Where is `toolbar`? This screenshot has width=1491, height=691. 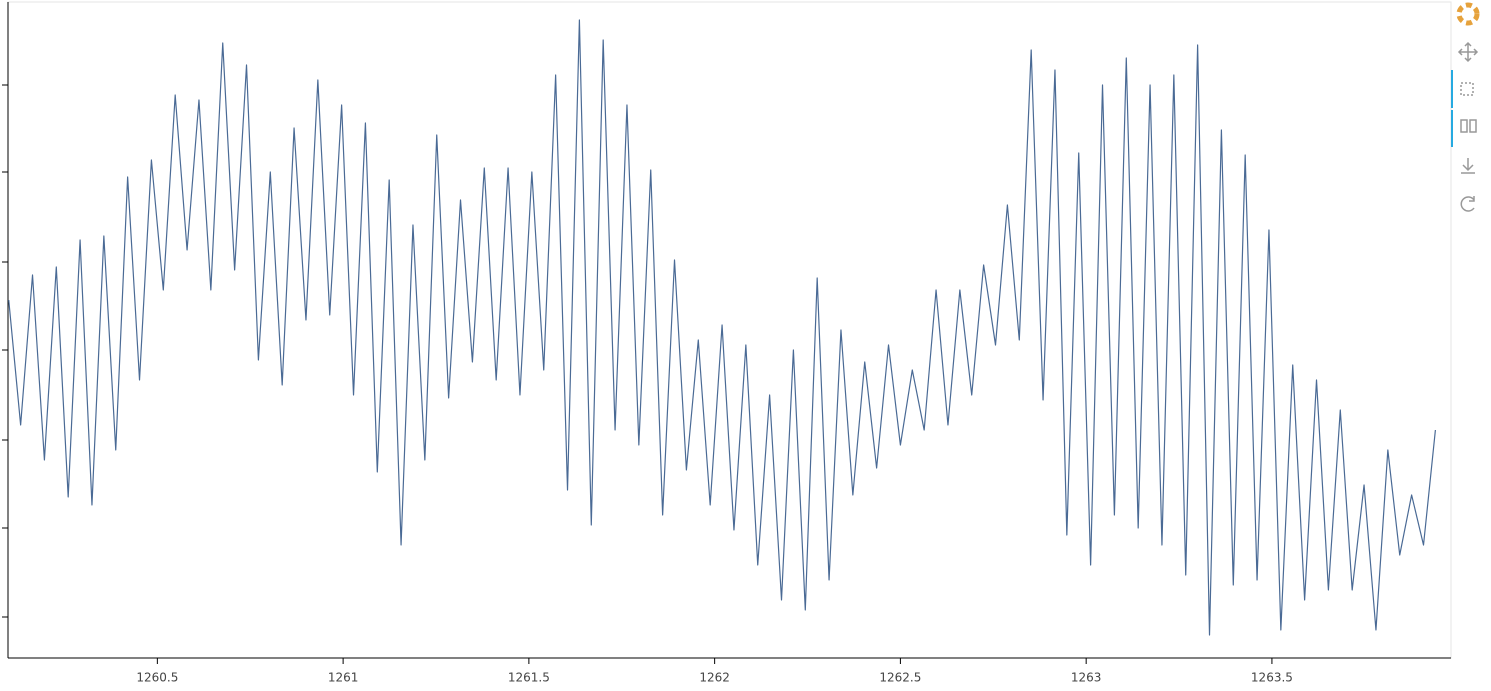
toolbar is located at coordinates (1465, 107).